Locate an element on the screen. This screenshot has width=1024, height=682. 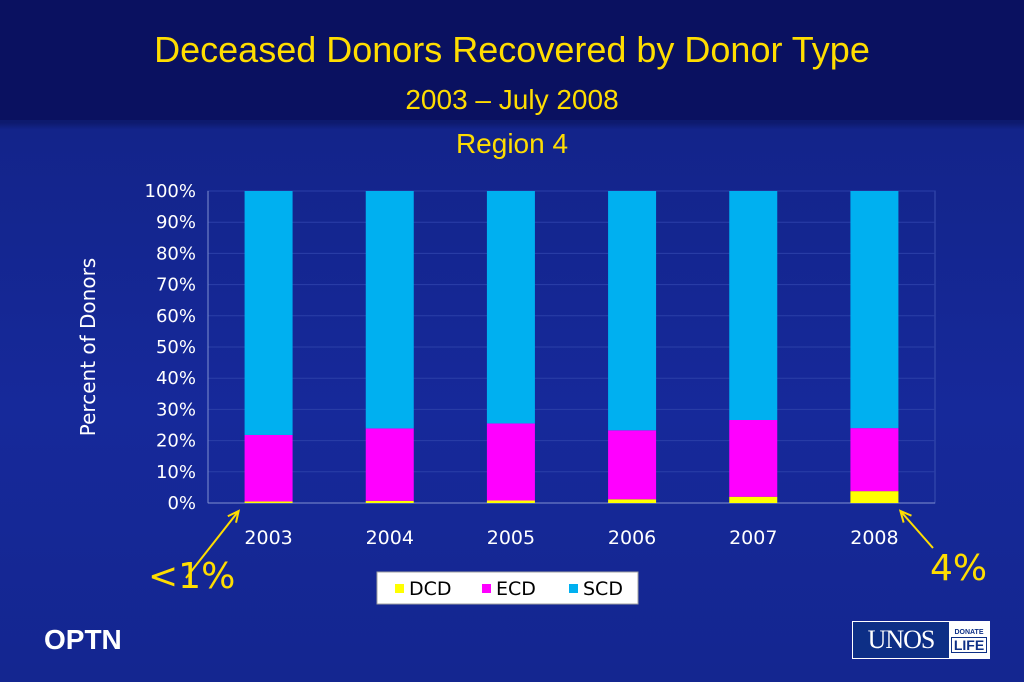
bar-ecd-2003 is located at coordinates (268, 468).